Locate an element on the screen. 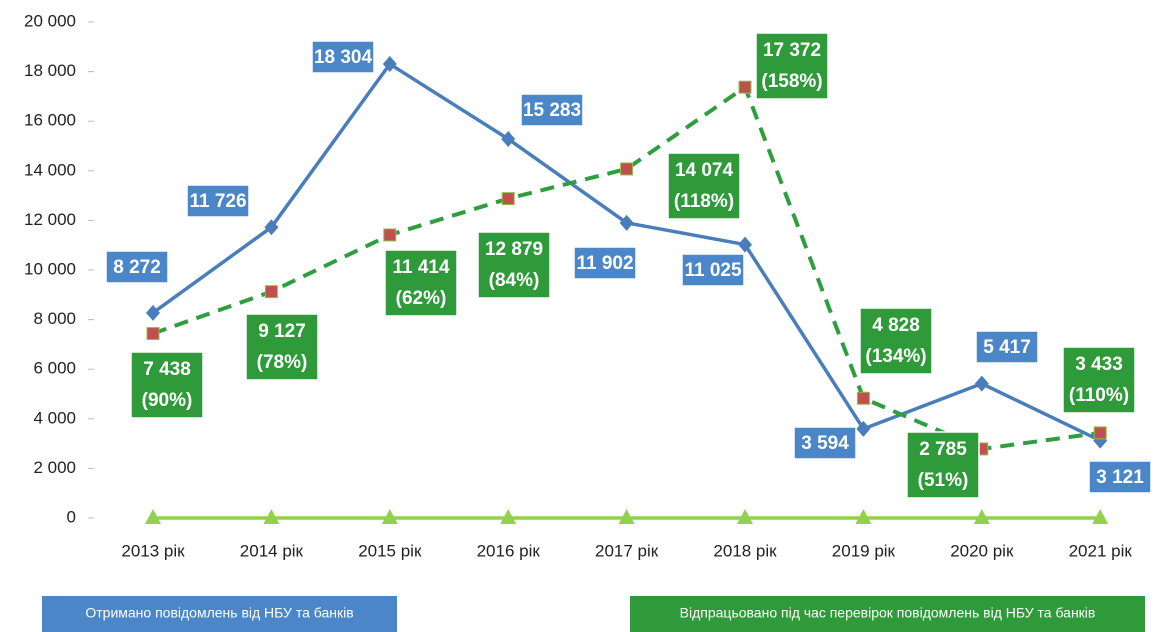 The image size is (1156, 632). x-tick-label: 2013 рік is located at coordinates (153, 550).